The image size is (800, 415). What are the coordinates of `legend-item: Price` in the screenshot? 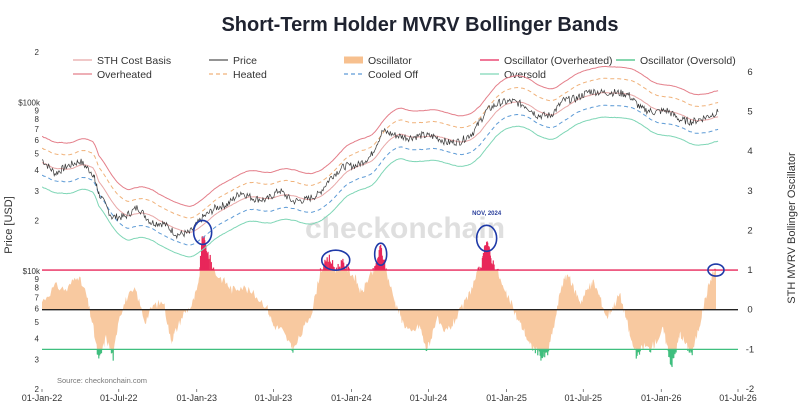 It's located at (233, 61).